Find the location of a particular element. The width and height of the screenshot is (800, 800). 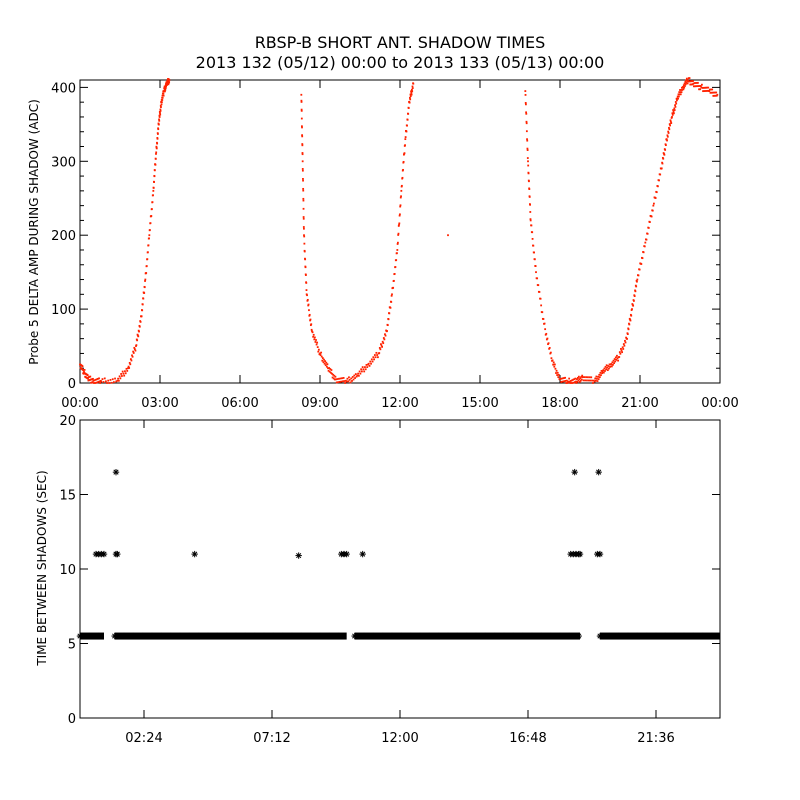

bottom-x-tick-label: 12:00 is located at coordinates (399, 738).